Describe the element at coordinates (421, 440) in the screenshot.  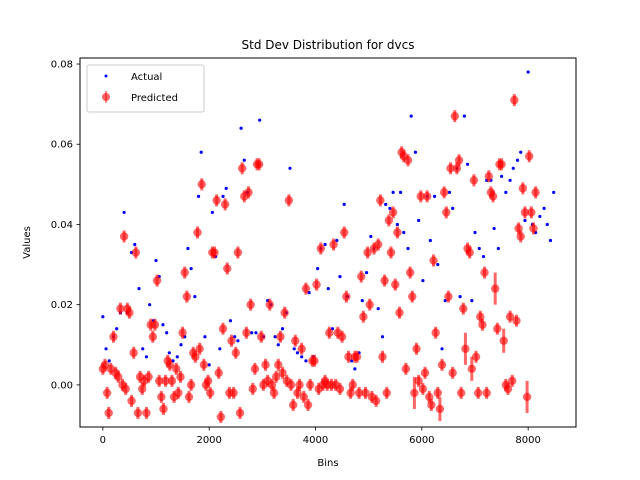
I see `x-tick-label: 6000` at that location.